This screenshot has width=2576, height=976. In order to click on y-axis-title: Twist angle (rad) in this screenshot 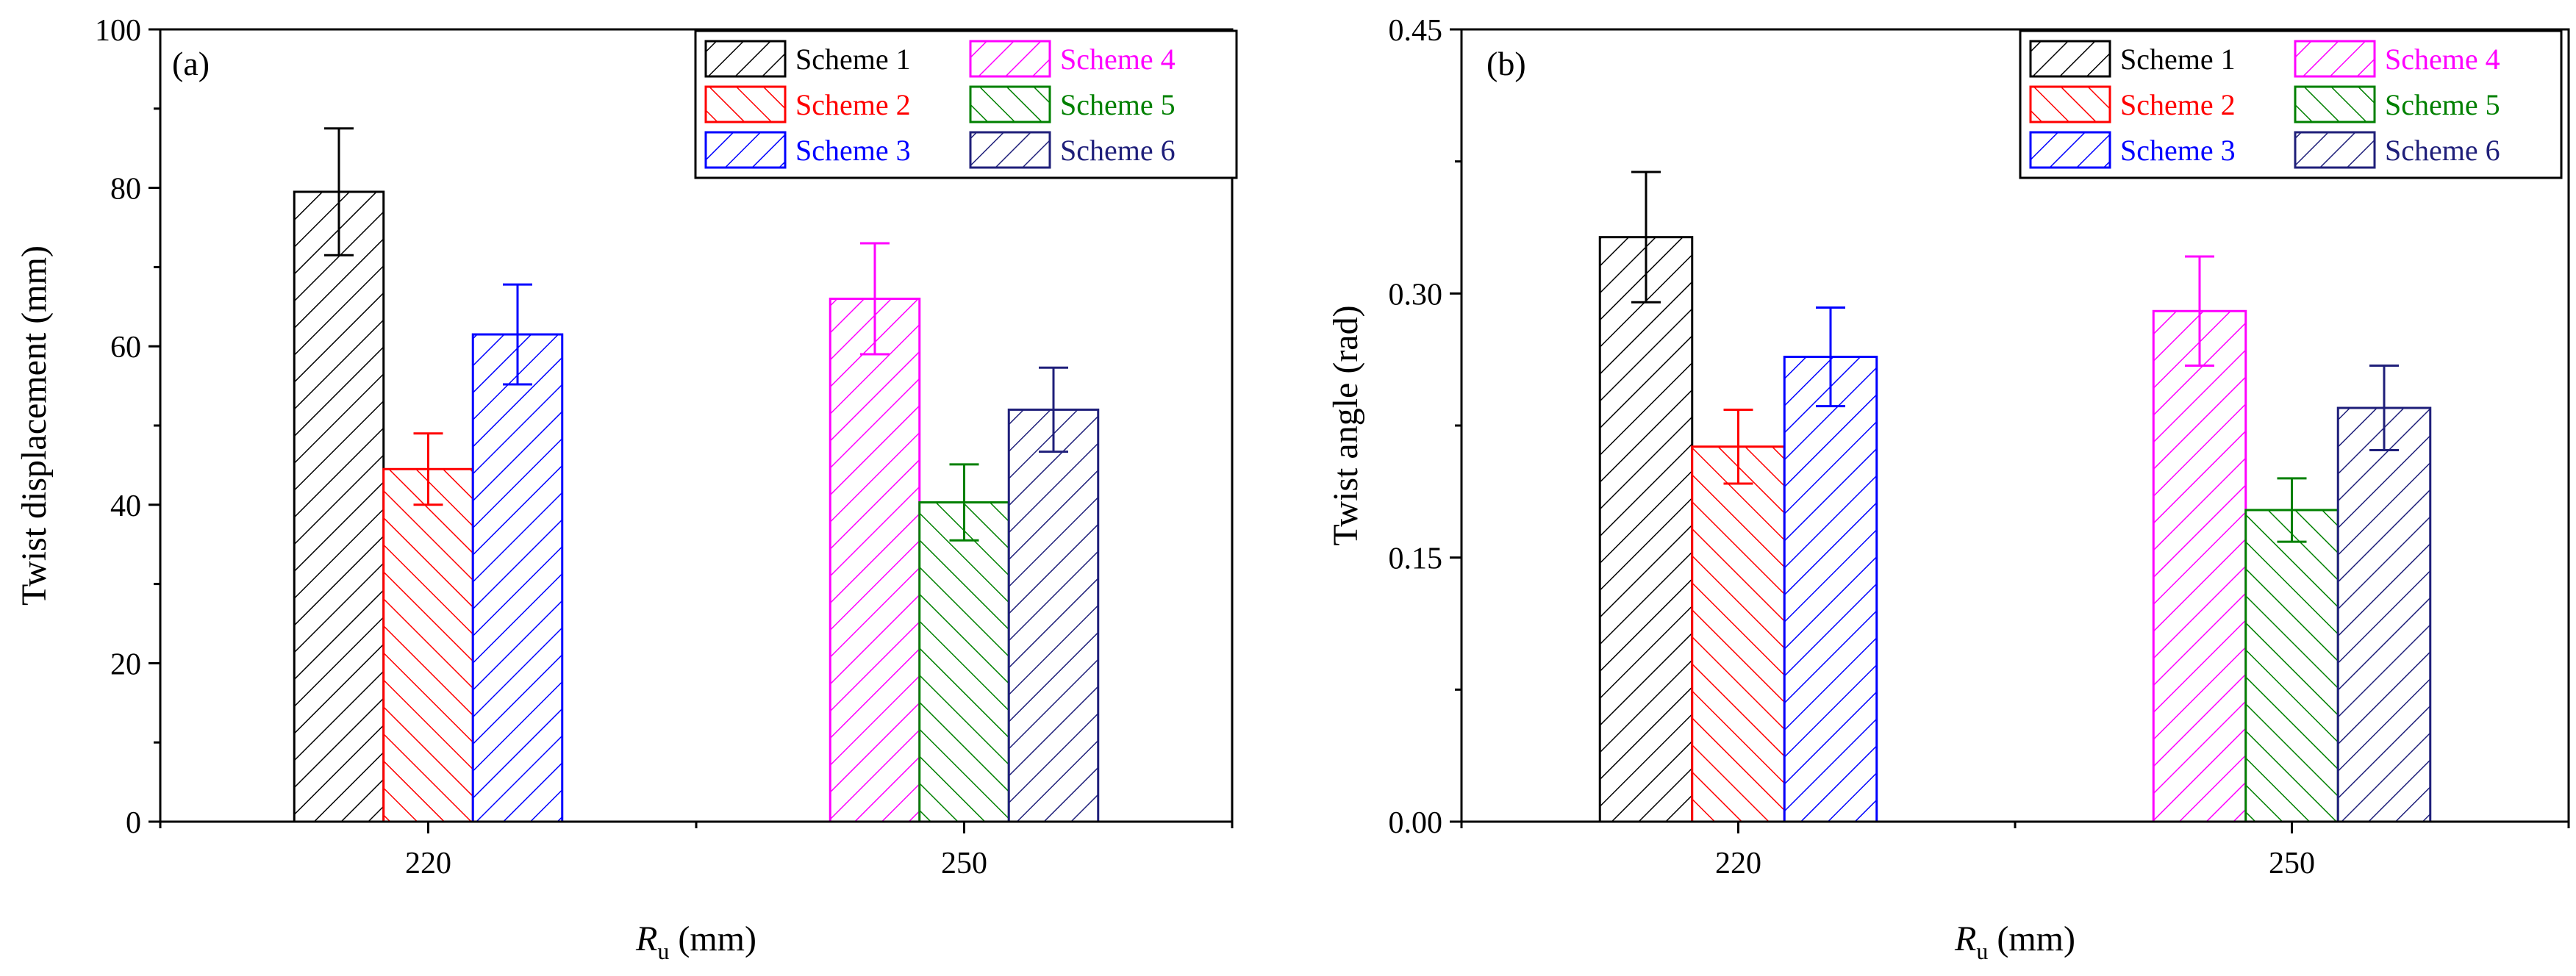, I will do `click(1345, 425)`.